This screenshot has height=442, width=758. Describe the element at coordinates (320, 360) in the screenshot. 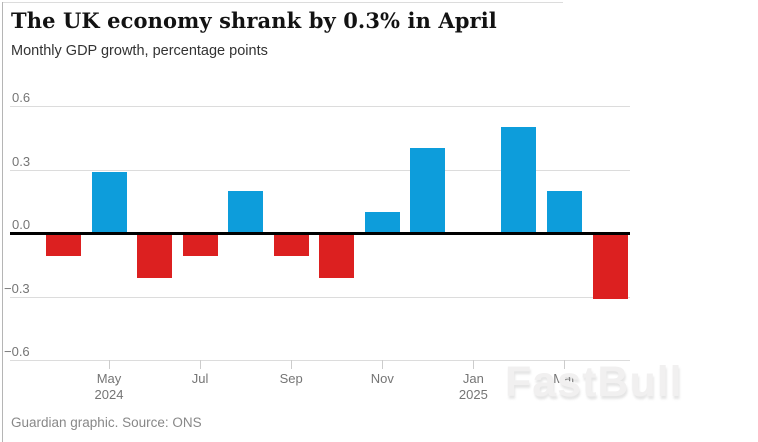

I see `gridline-−0.6` at that location.